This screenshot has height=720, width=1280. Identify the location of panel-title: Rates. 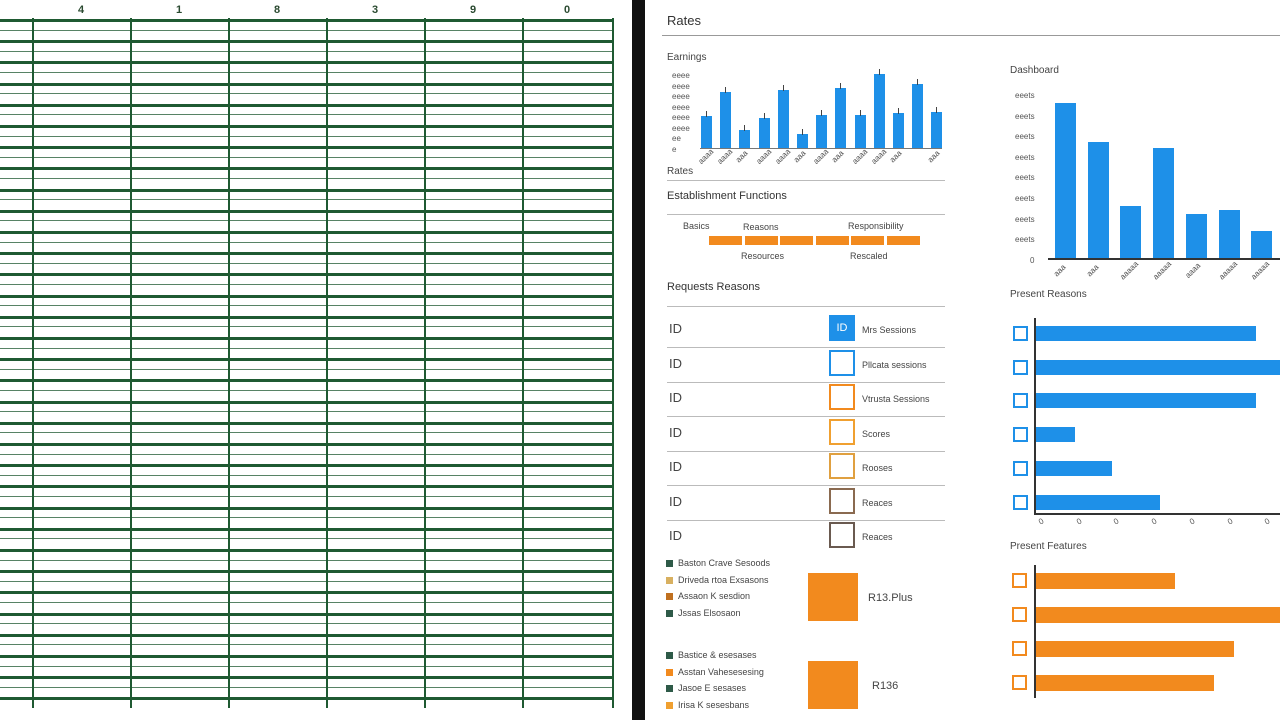
(684, 20).